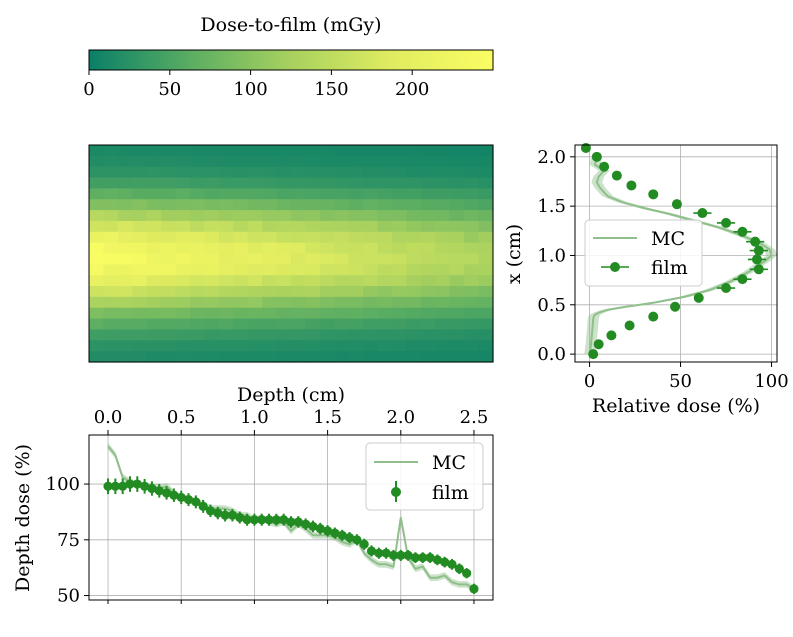  I want to click on y-tick-label: 1.5, so click(551, 206).